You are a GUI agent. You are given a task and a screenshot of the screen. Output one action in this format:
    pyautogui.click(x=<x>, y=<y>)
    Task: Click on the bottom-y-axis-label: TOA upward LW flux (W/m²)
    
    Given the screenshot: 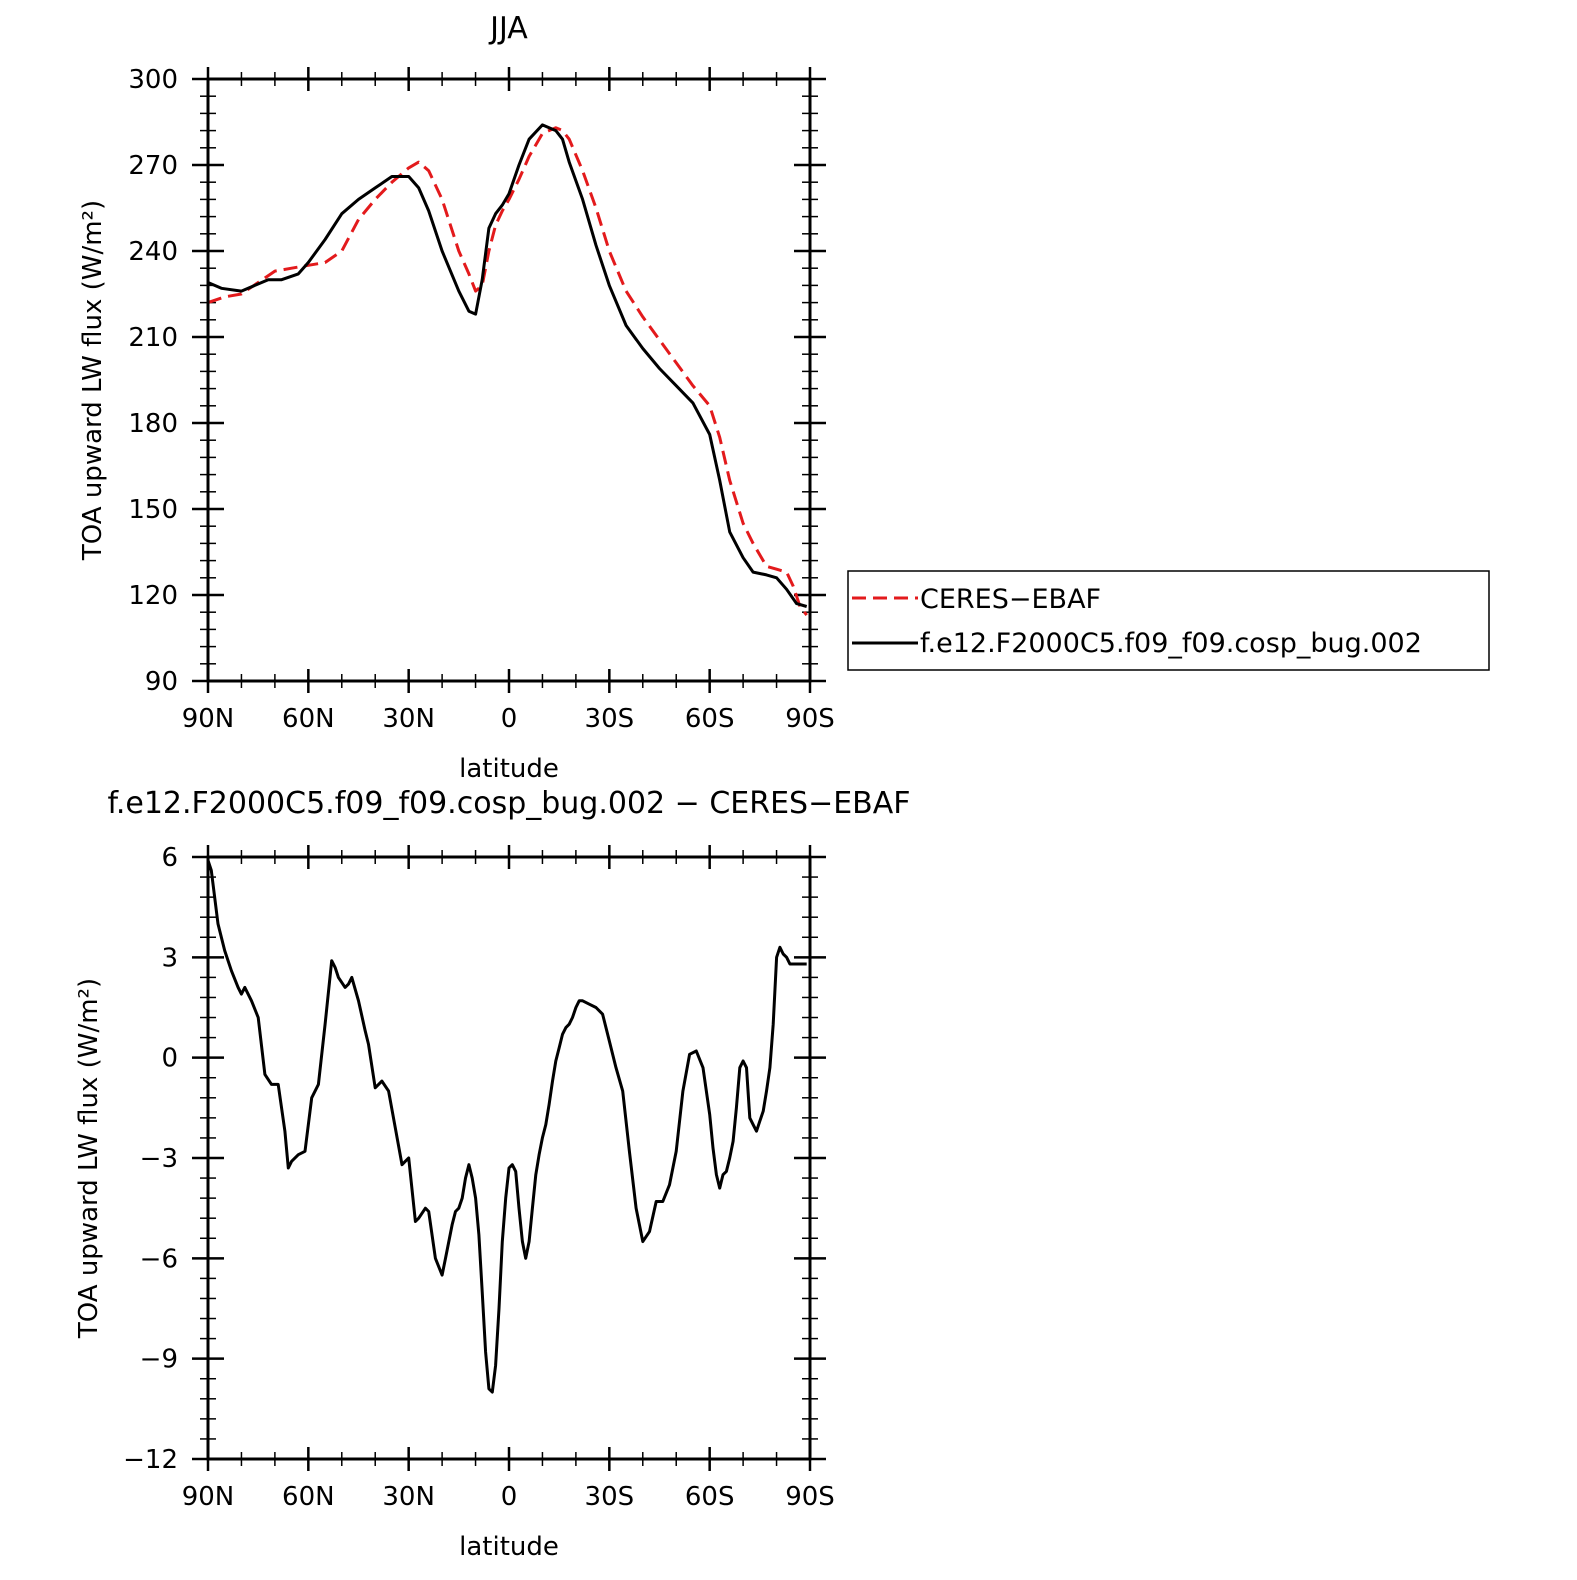 What is the action you would take?
    pyautogui.click(x=89, y=1158)
    